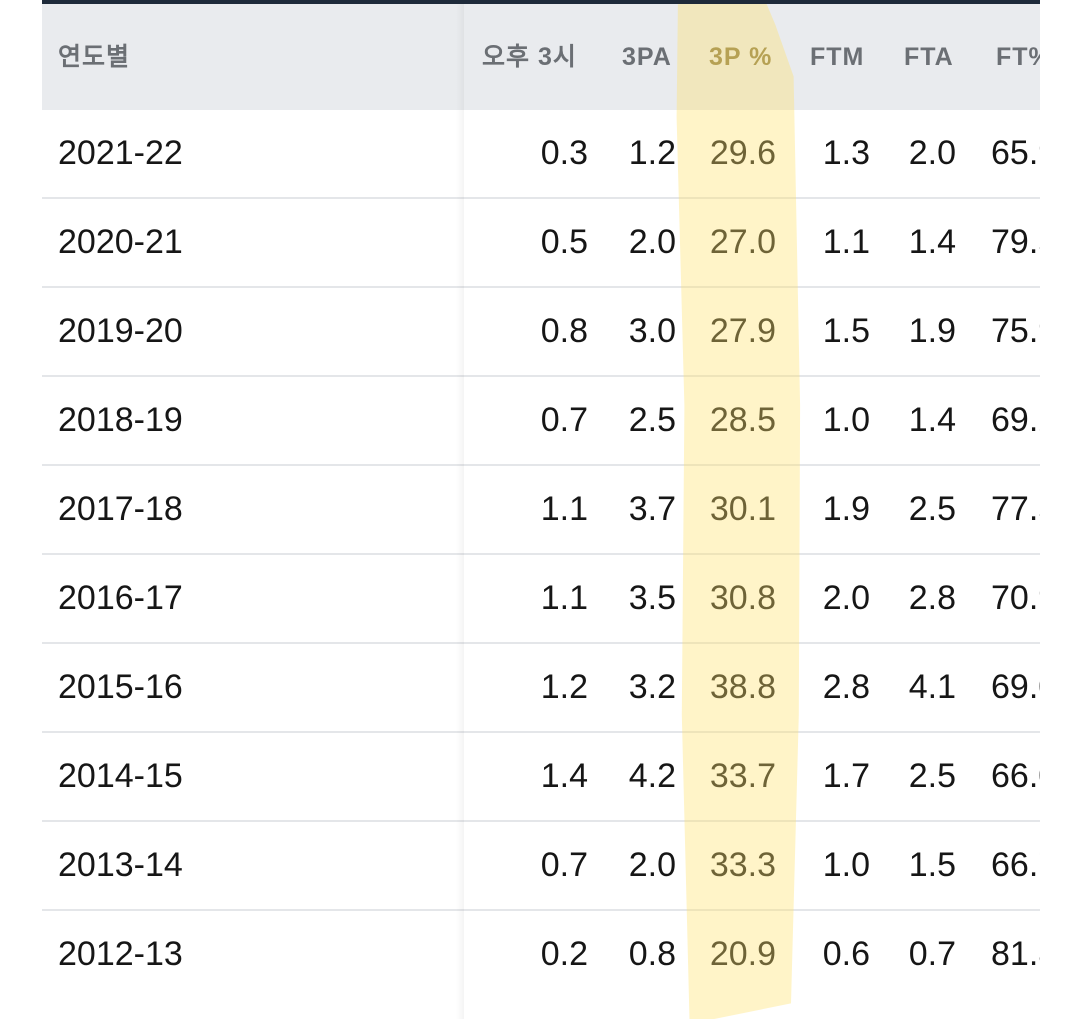 Image resolution: width=1080 pixels, height=1019 pixels. Describe the element at coordinates (932, 865) in the screenshot. I see `cell-fta: 1.5` at that location.